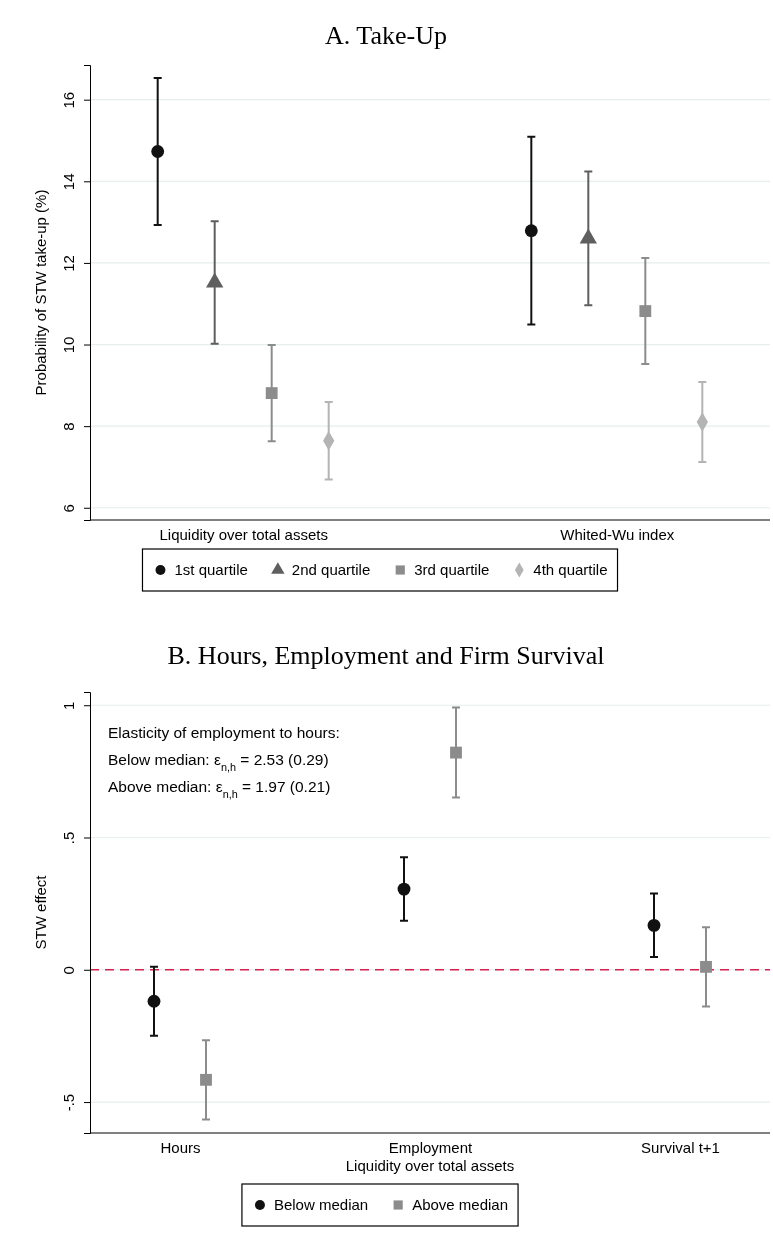  Describe the element at coordinates (386, 655) in the screenshot. I see `chart-title: B. Hours, Employment and Firm Survival` at that location.